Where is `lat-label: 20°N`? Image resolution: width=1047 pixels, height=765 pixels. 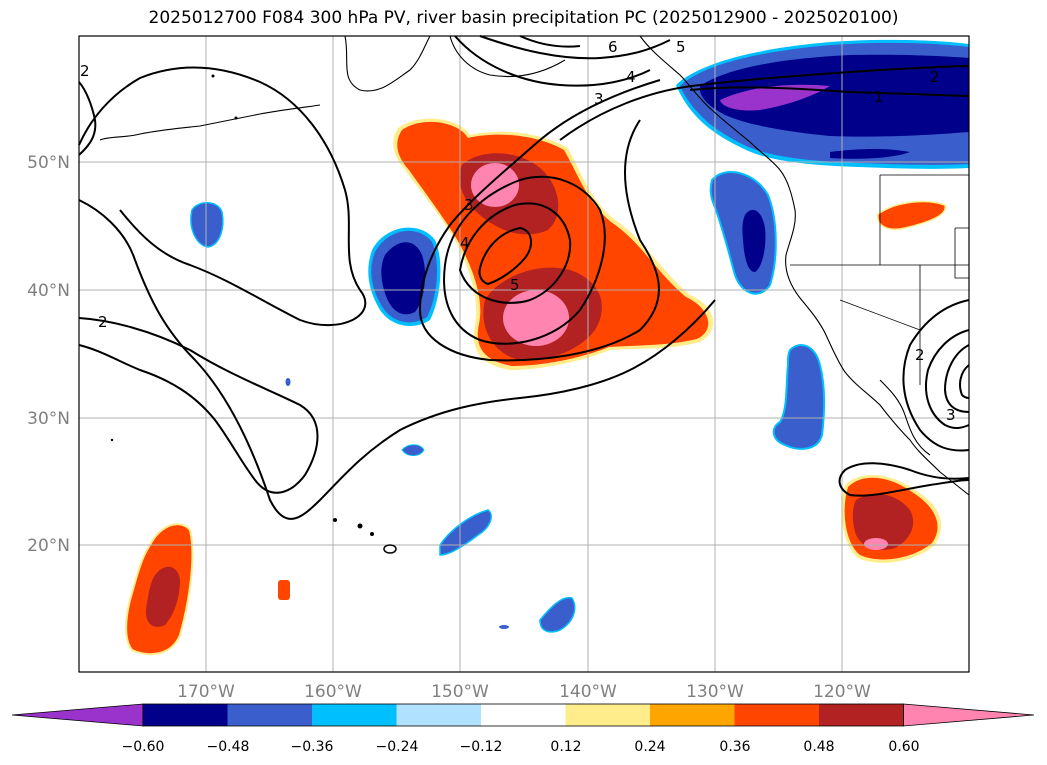
lat-label: 20°N is located at coordinates (48, 546).